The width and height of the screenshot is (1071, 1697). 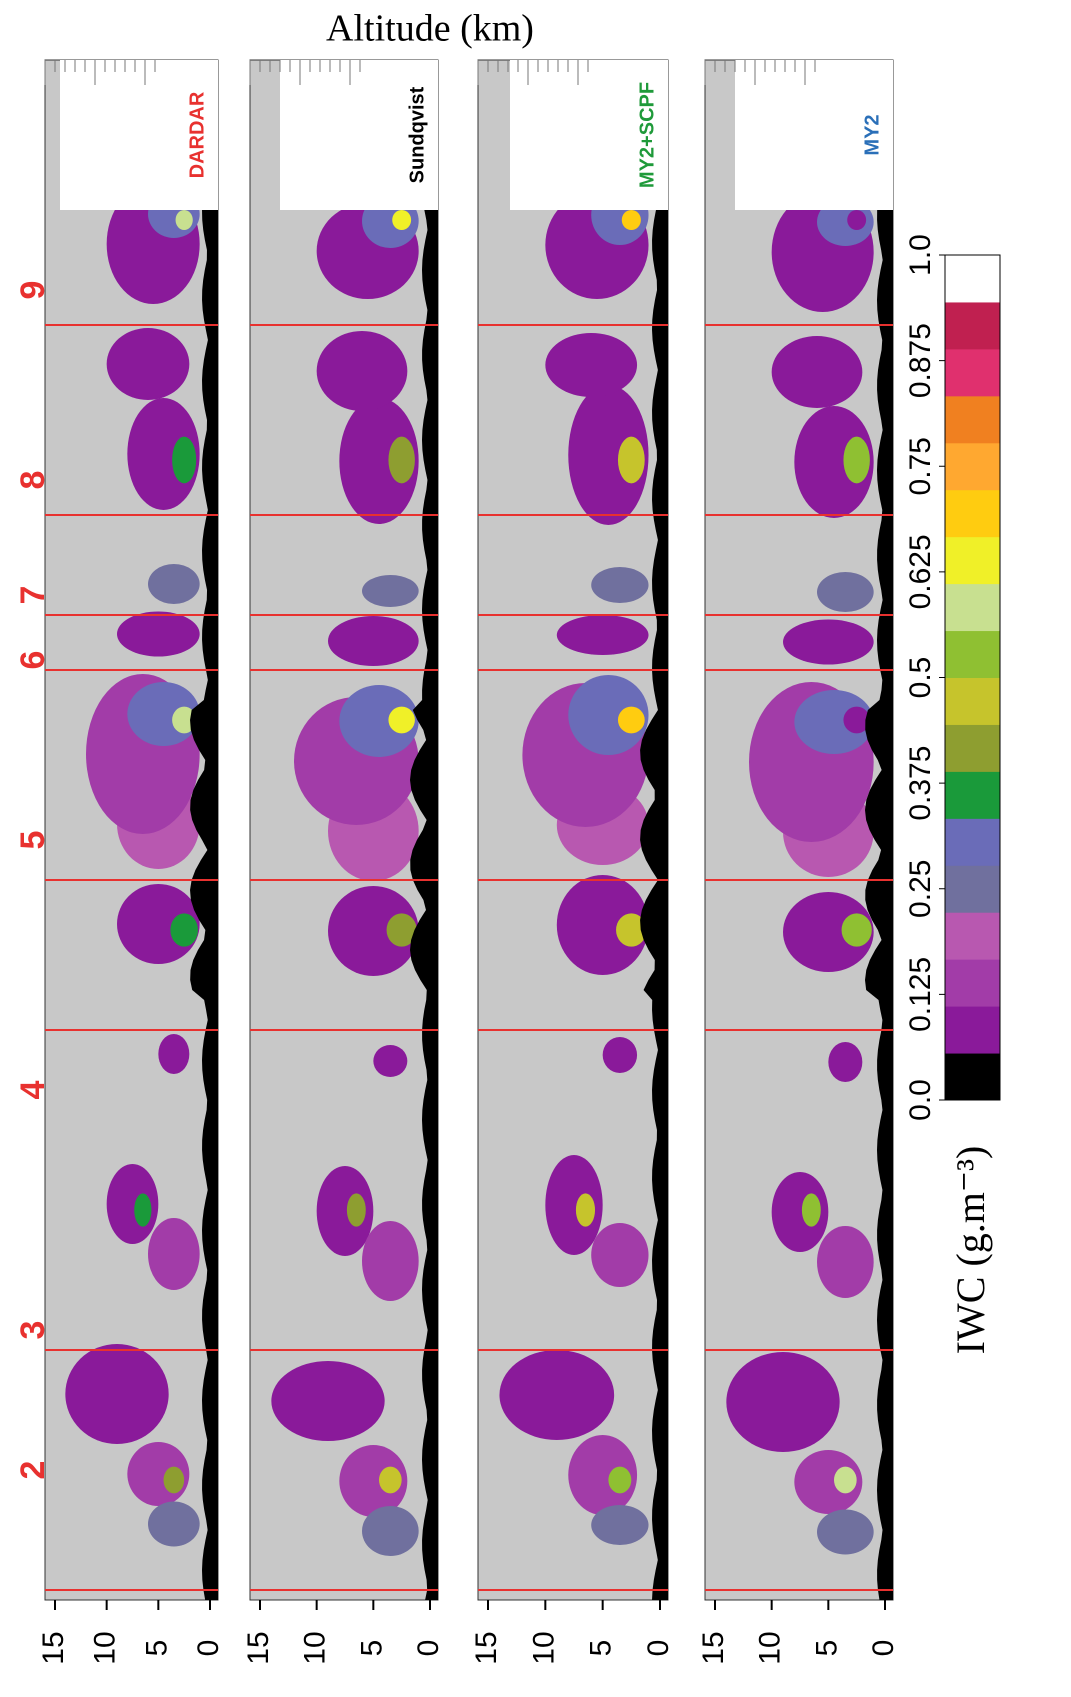 What do you see at coordinates (33, 595) in the screenshot?
I see `segment-label: 7` at bounding box center [33, 595].